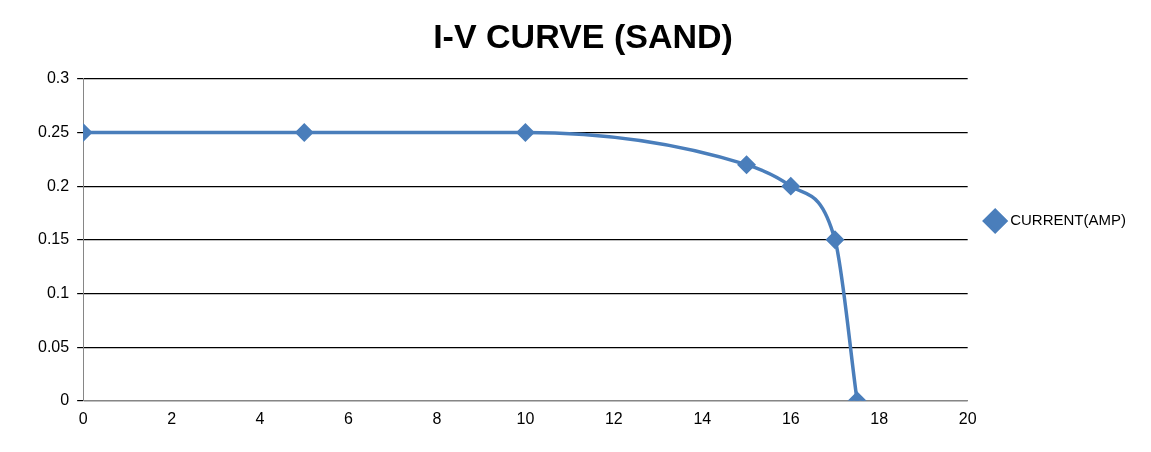 The image size is (1151, 452). I want to click on x-tick-label: 12, so click(613, 418).